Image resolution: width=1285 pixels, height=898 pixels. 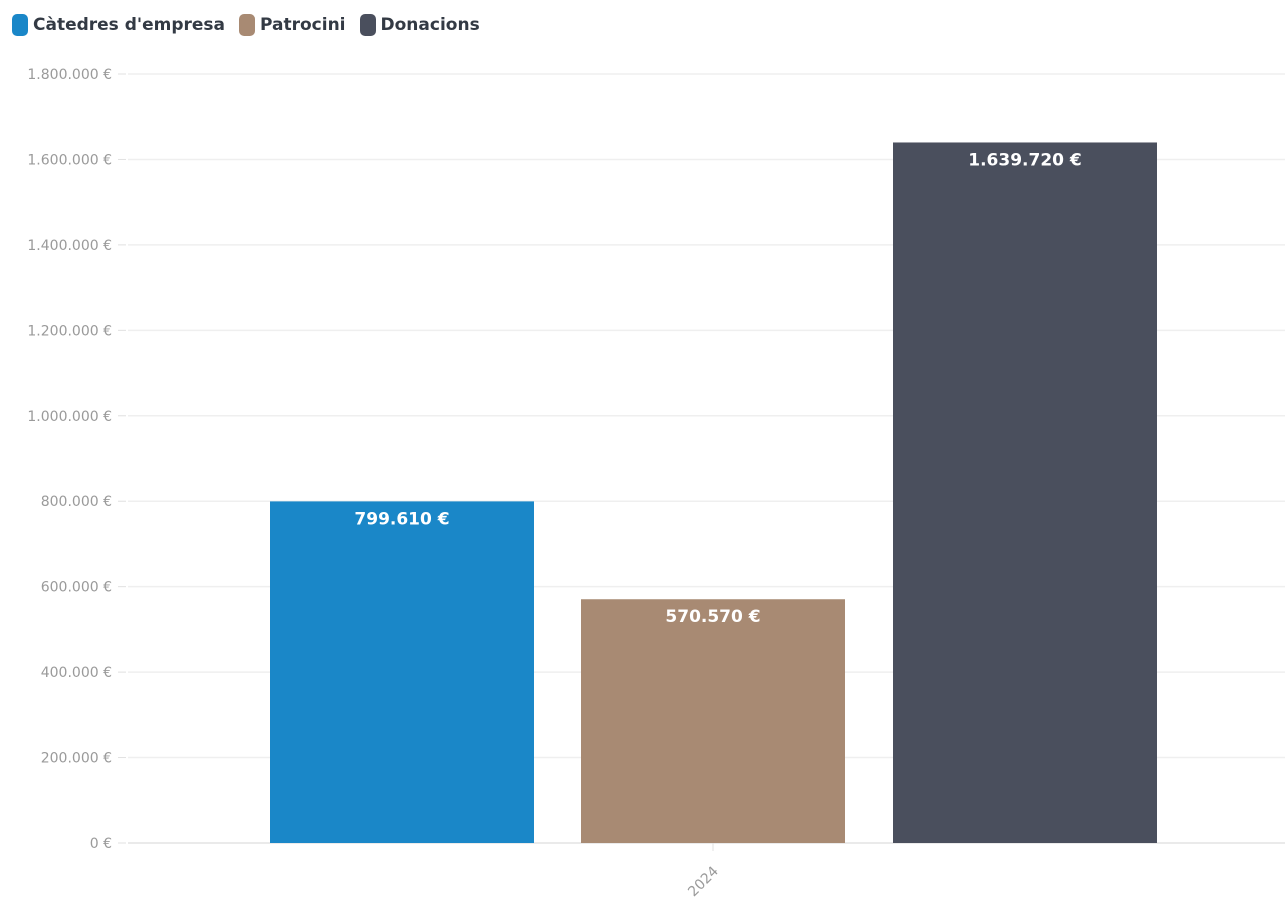 I want to click on legend-item-patrocini: Patrocini, so click(x=292, y=25).